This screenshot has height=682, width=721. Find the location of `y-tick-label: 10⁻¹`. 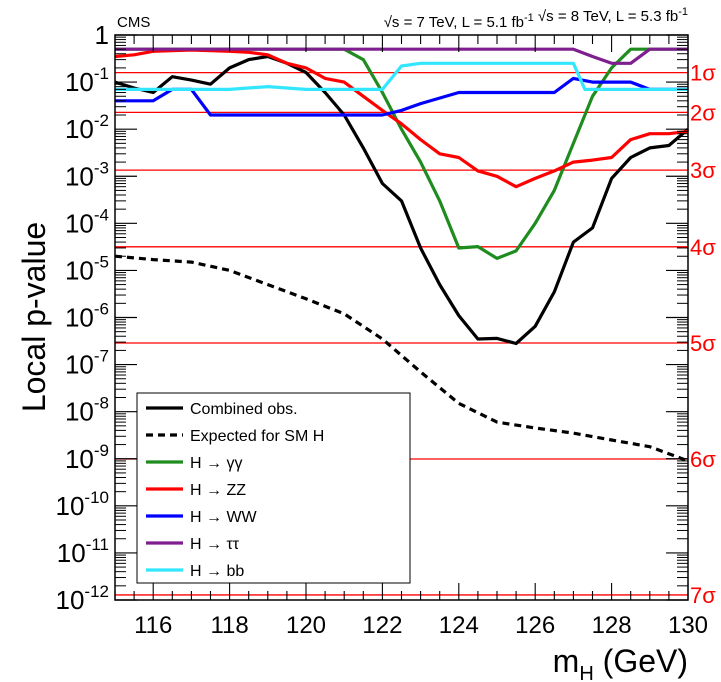

y-tick-label: 10⁻¹ is located at coordinates (87, 80).